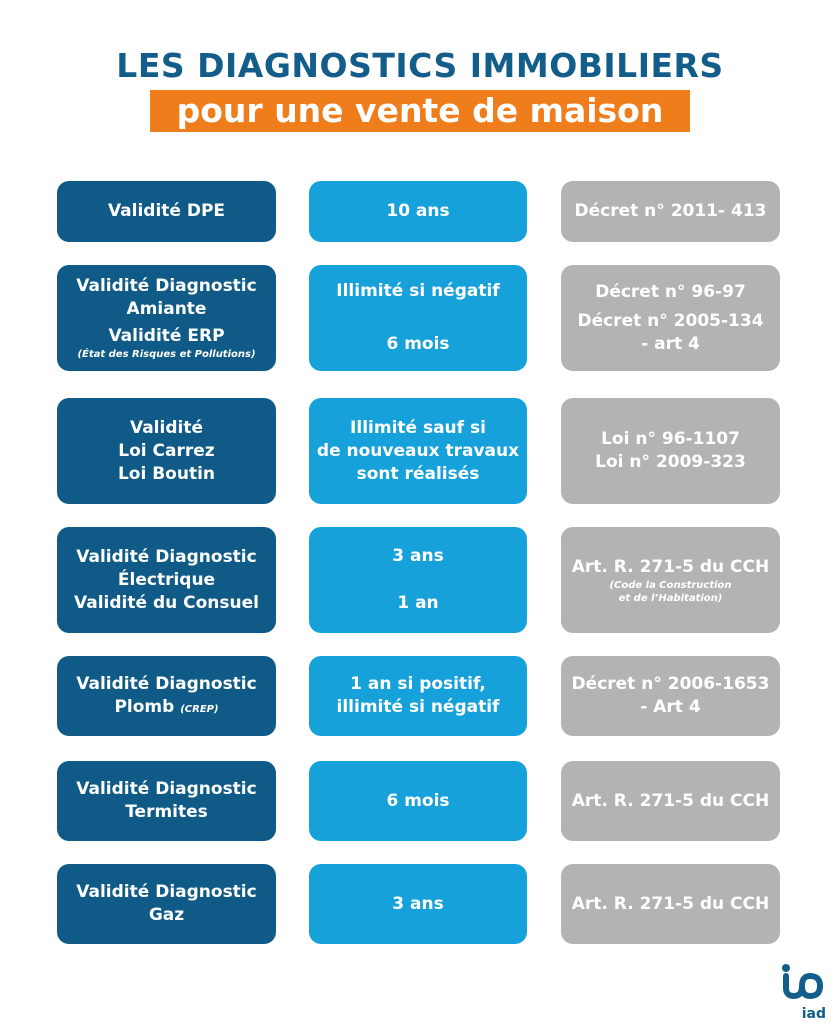 This screenshot has height=1024, width=840. I want to click on label-text: Gaz, so click(166, 915).